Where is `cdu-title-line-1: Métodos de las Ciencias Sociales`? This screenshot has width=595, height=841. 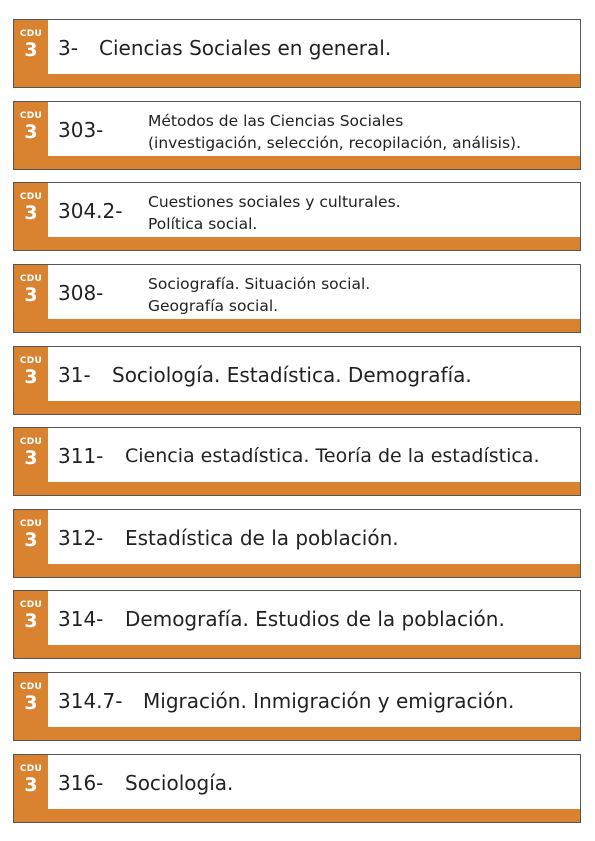 cdu-title-line-1: Métodos de las Ciencias Sociales is located at coordinates (276, 121).